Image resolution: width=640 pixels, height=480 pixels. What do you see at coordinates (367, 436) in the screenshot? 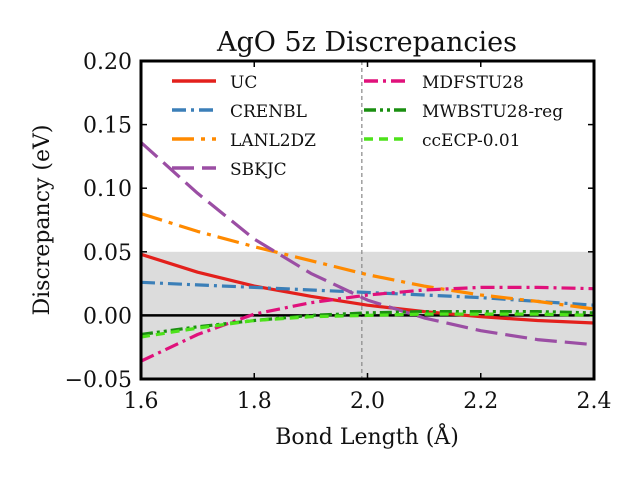
I see `x-axis-label: Bond Length (Å)` at bounding box center [367, 436].